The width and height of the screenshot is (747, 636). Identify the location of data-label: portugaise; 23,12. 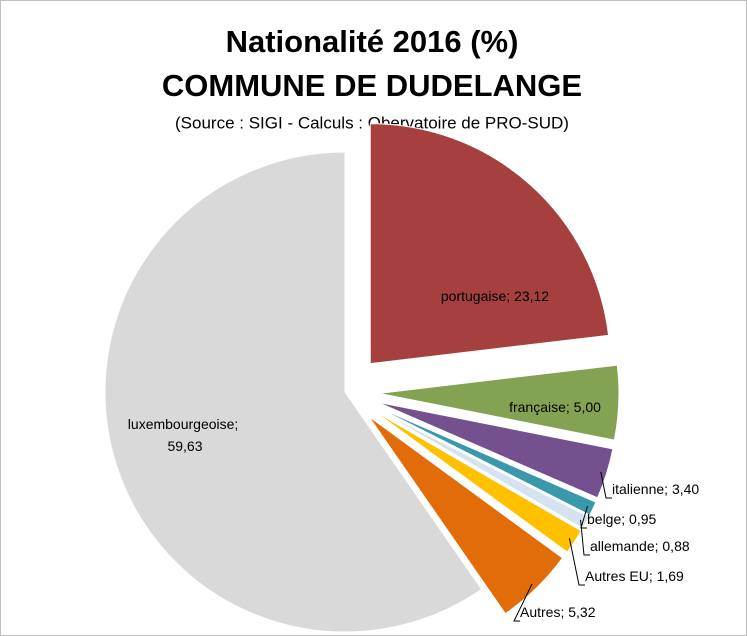
(495, 296).